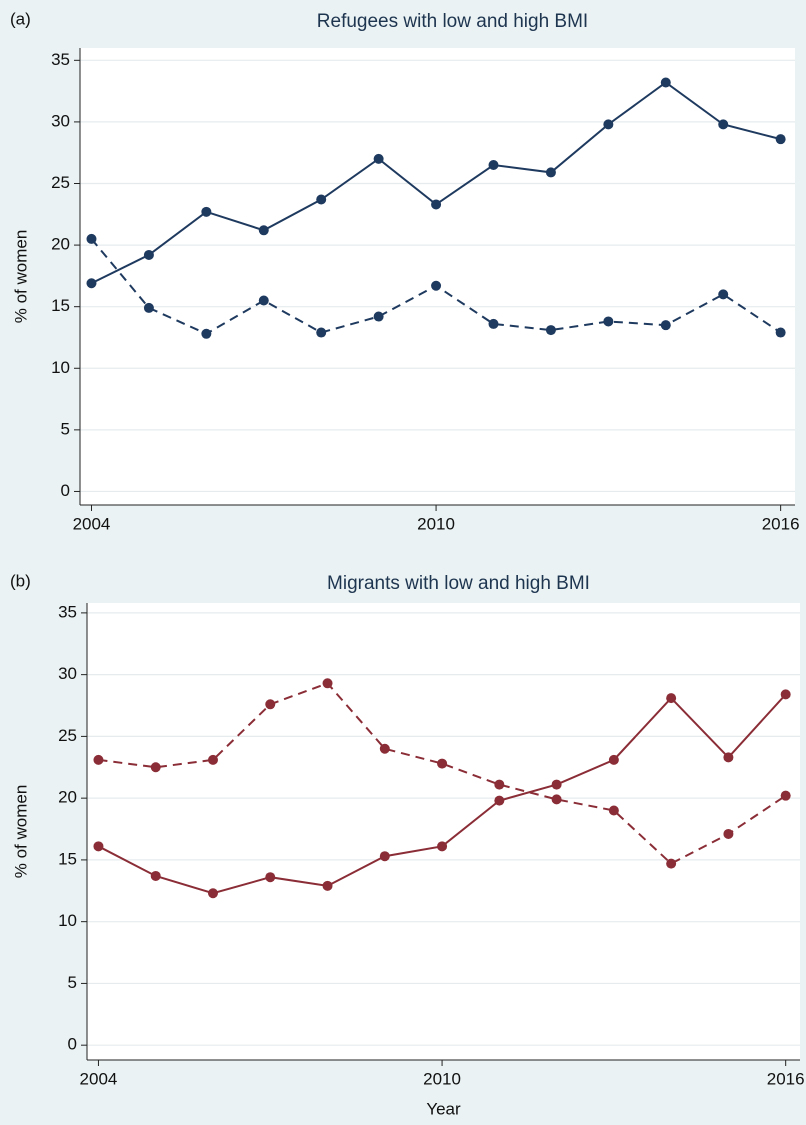  What do you see at coordinates (458, 583) in the screenshot?
I see `chart-title: Migrants with low and high BMI` at bounding box center [458, 583].